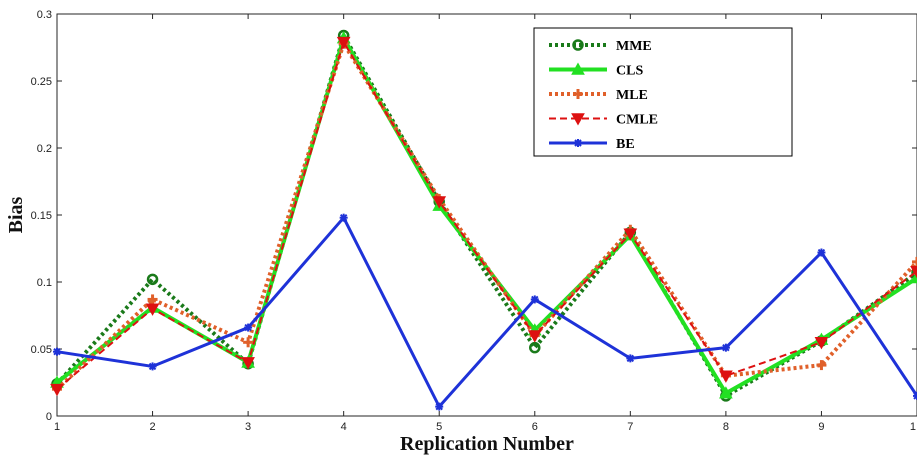 The width and height of the screenshot is (917, 457). I want to click on legend-item-cmle: CMLE, so click(603, 120).